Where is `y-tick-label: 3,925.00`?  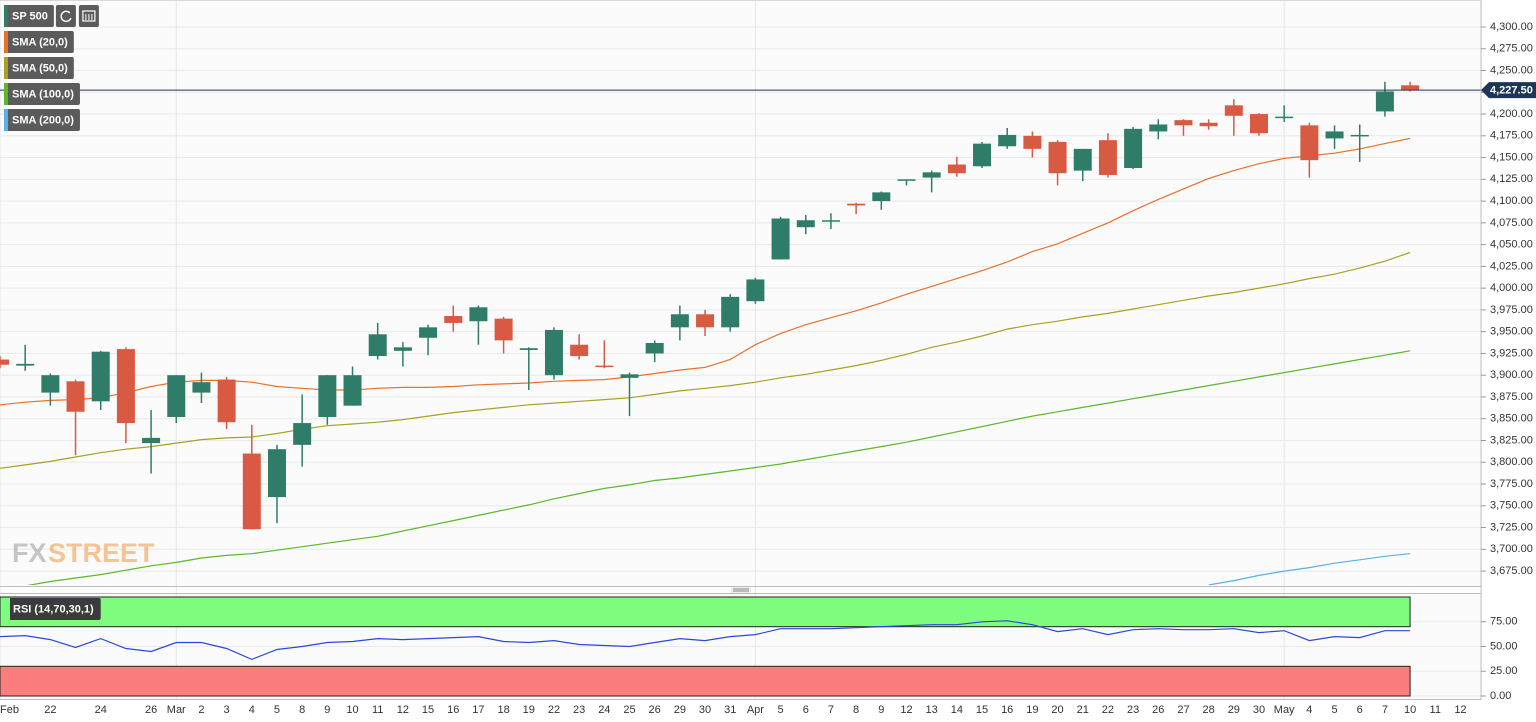 y-tick-label: 3,925.00 is located at coordinates (1511, 353).